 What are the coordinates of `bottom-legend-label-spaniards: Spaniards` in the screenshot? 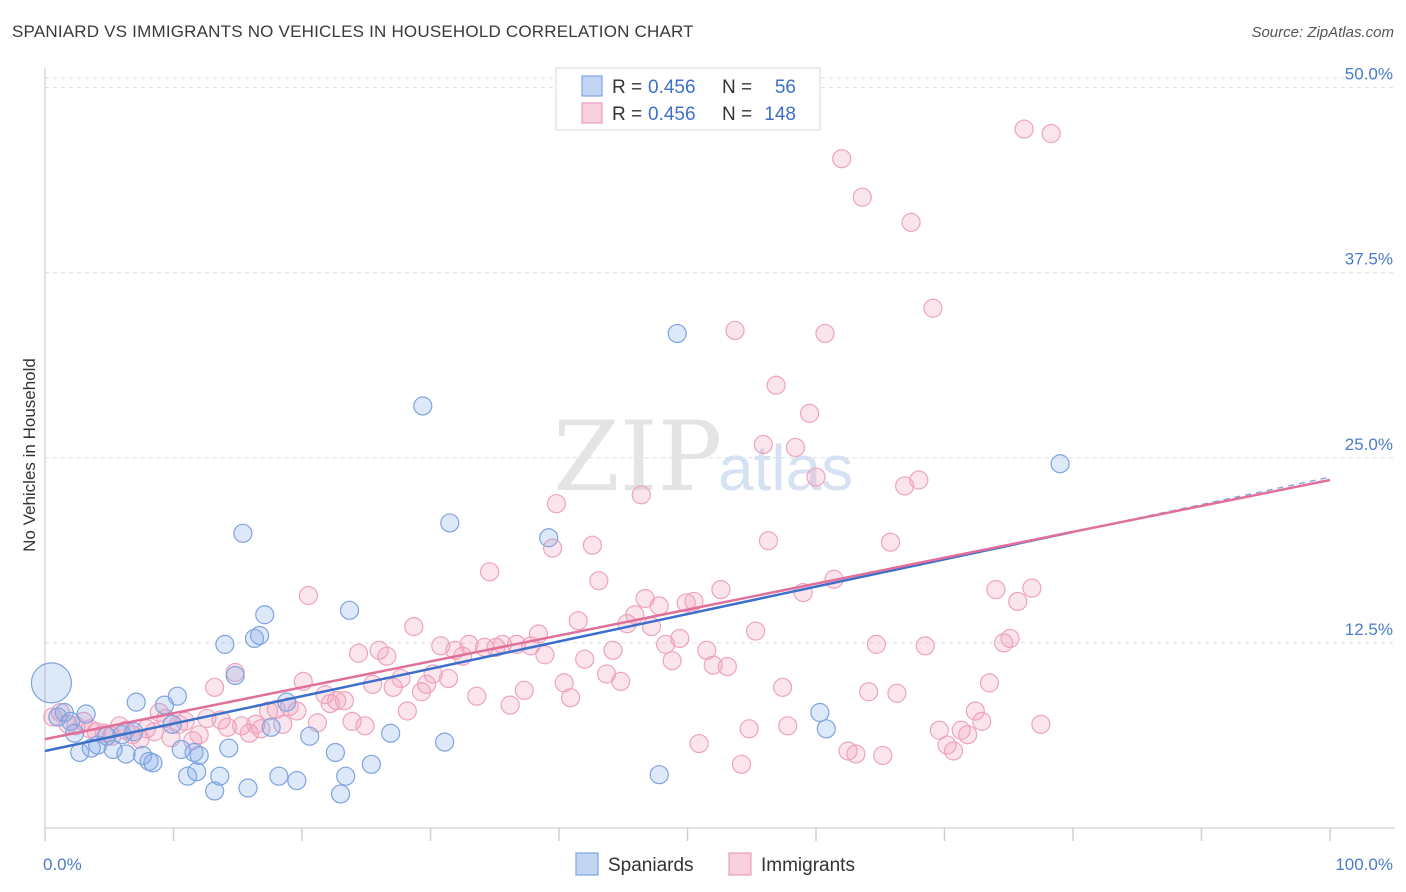 It's located at (651, 865).